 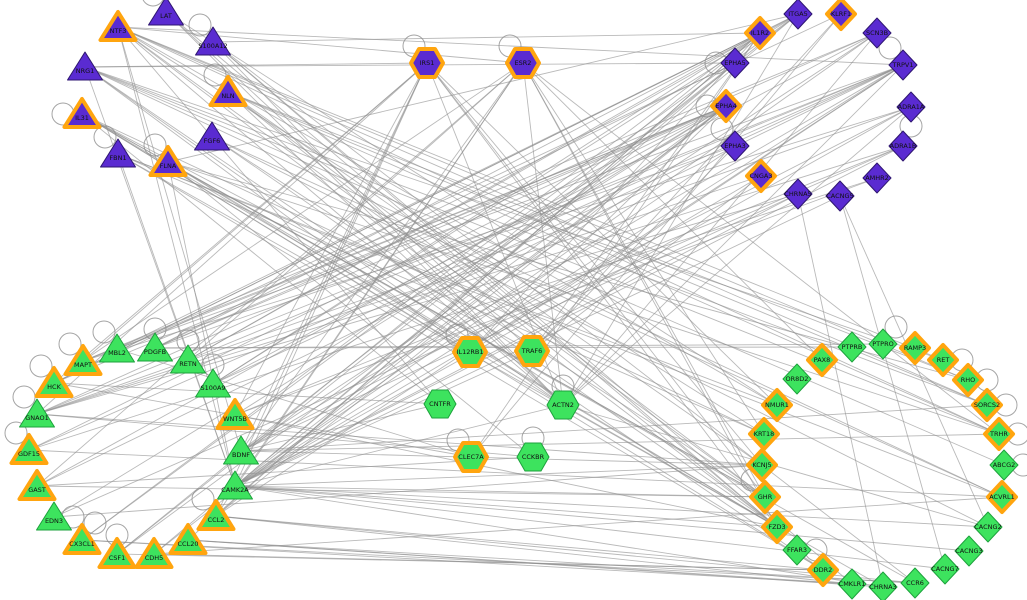 What do you see at coordinates (118, 153) in the screenshot?
I see `node-FBN1` at bounding box center [118, 153].